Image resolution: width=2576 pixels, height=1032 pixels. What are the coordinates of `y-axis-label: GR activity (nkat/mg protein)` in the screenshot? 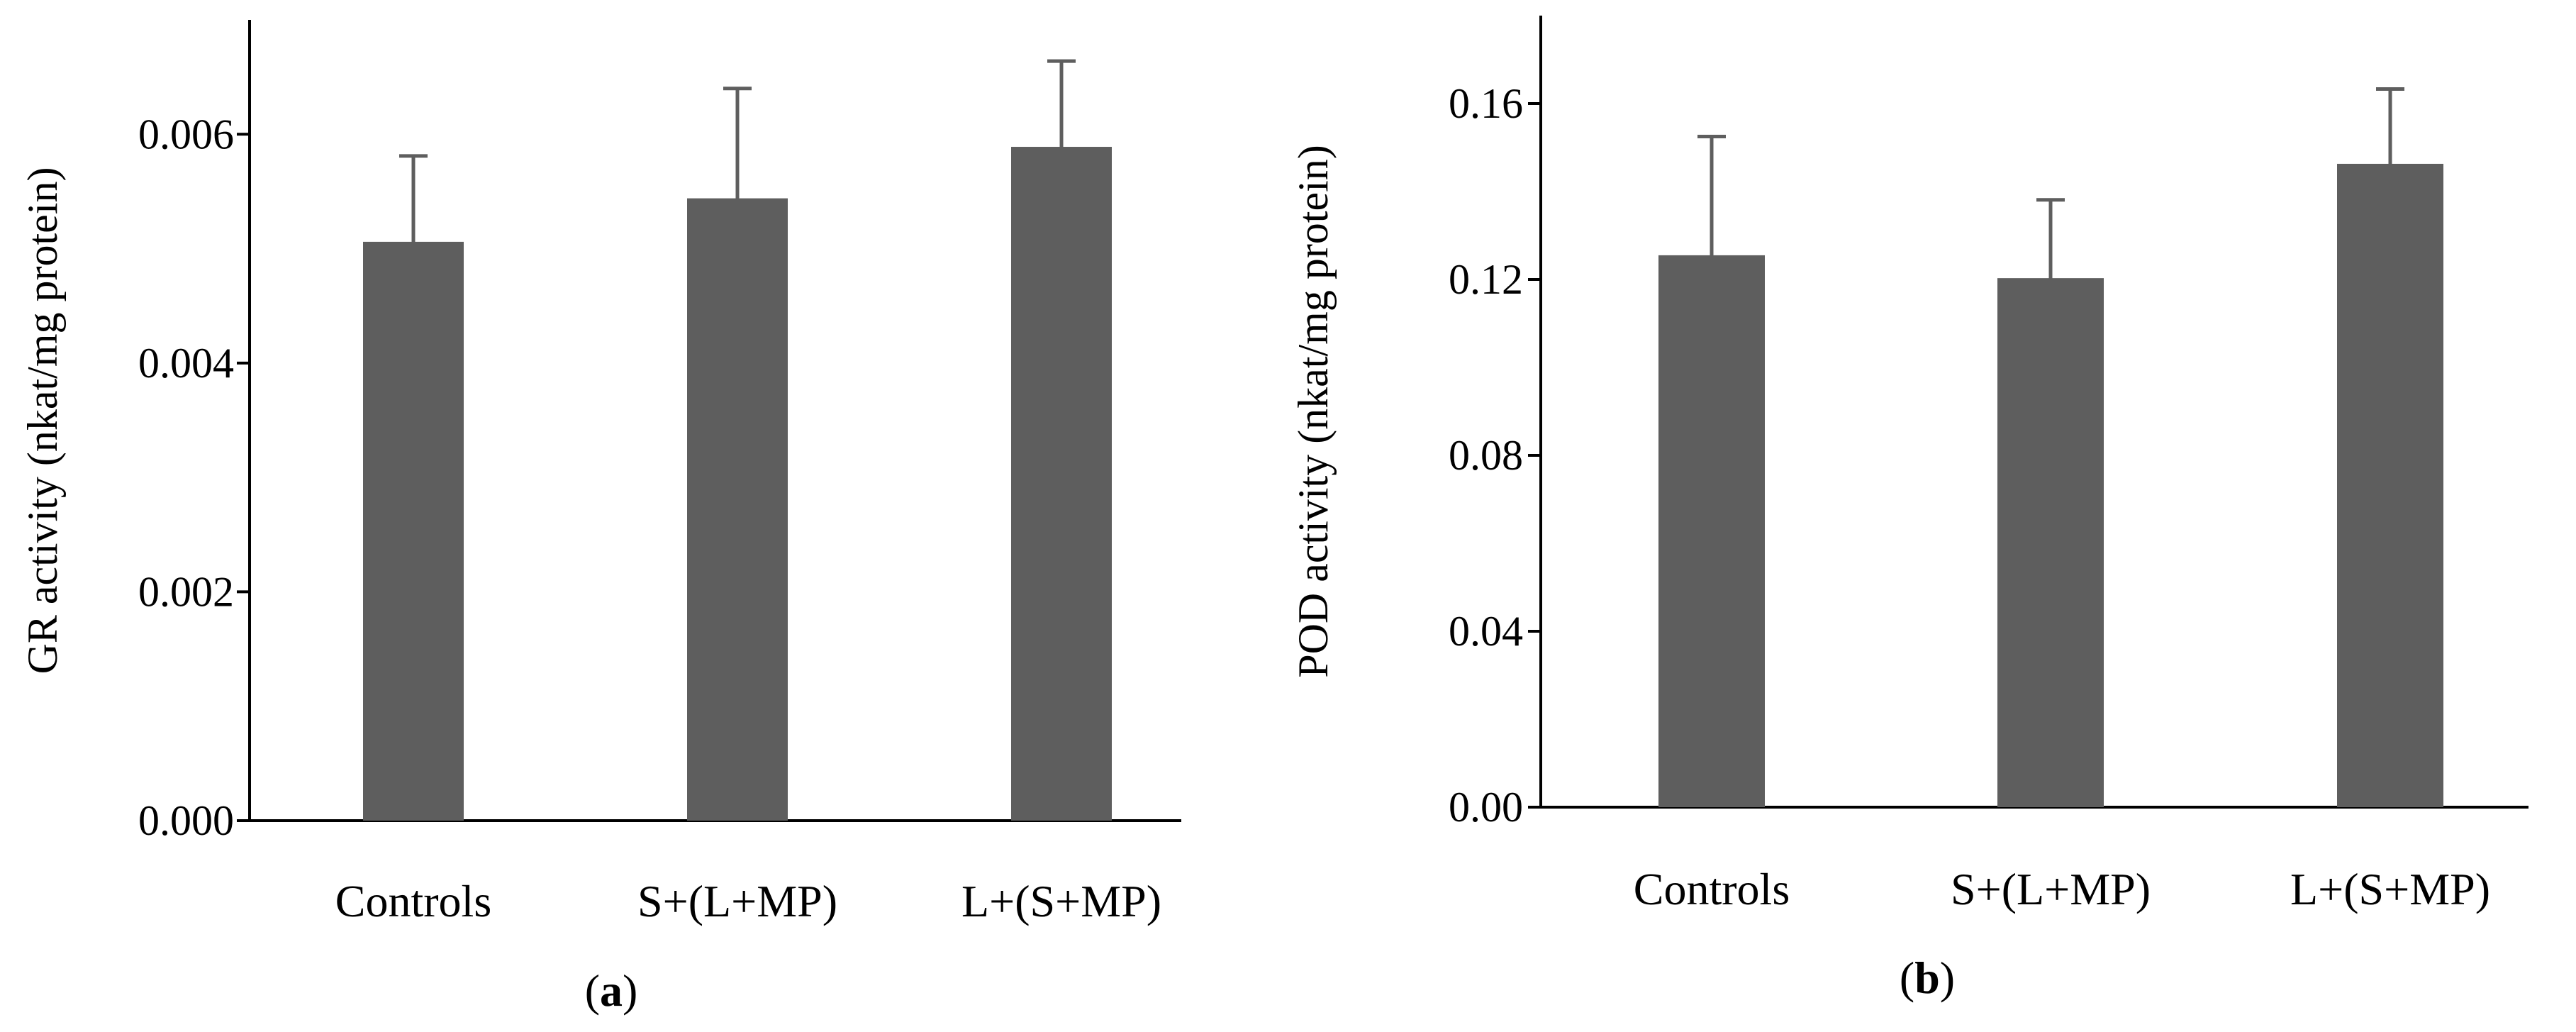 It's located at (42, 421).